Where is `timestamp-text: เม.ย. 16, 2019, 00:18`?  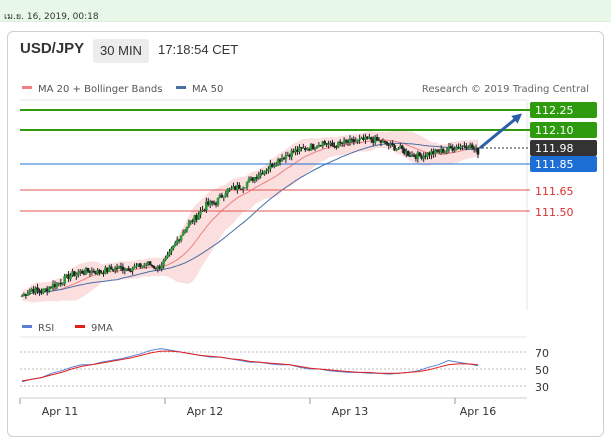 timestamp-text: เม.ย. 16, 2019, 00:18 is located at coordinates (51, 17).